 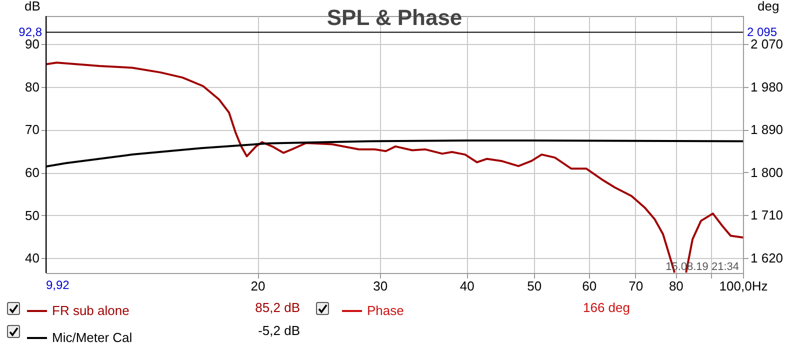 I want to click on y-tick-label: 90, so click(x=32, y=44).